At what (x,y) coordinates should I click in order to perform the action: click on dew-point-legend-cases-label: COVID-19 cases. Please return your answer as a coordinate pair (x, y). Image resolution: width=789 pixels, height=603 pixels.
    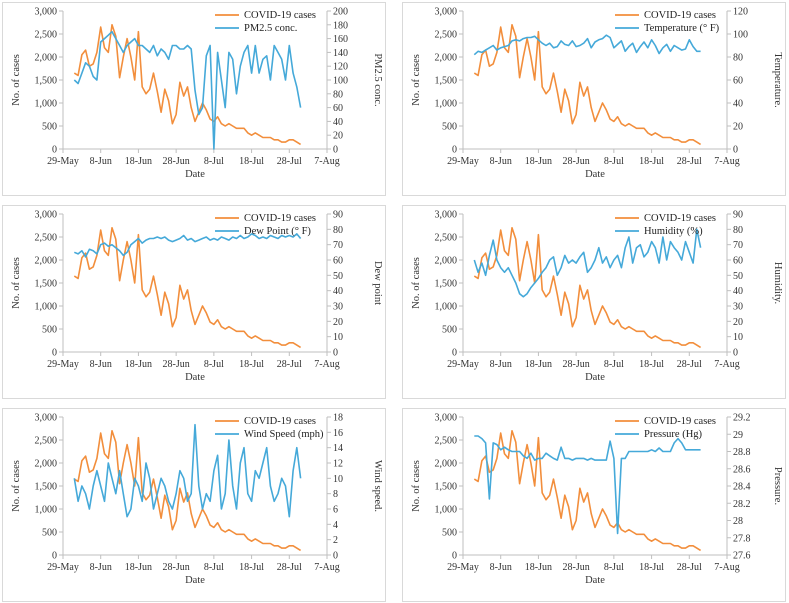
    Looking at the image, I should click on (280, 218).